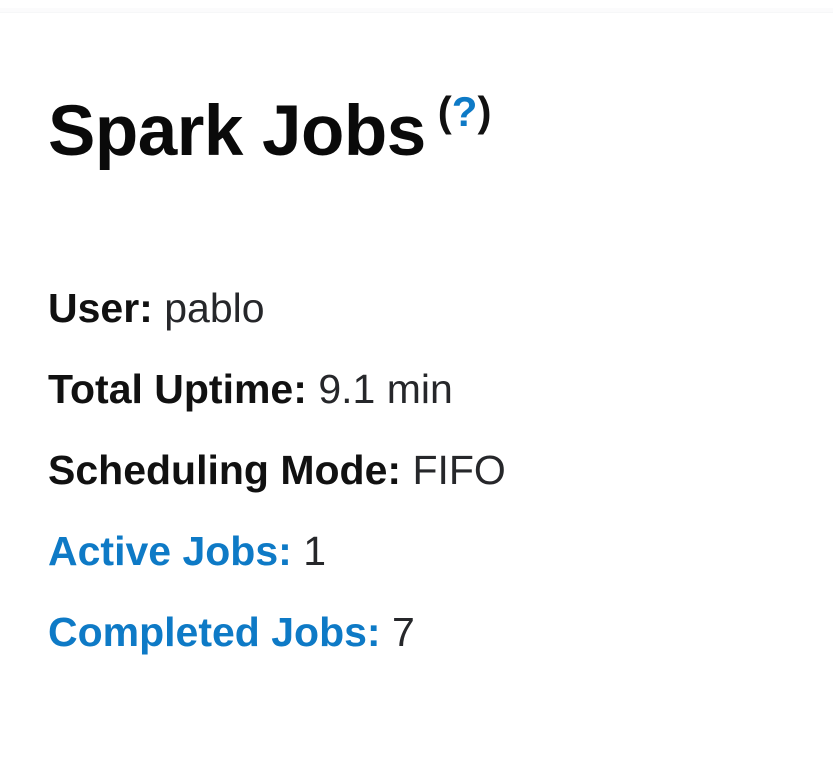 The height and width of the screenshot is (780, 833). I want to click on summary-item: Total Uptime: 9.1 min, so click(277, 389).